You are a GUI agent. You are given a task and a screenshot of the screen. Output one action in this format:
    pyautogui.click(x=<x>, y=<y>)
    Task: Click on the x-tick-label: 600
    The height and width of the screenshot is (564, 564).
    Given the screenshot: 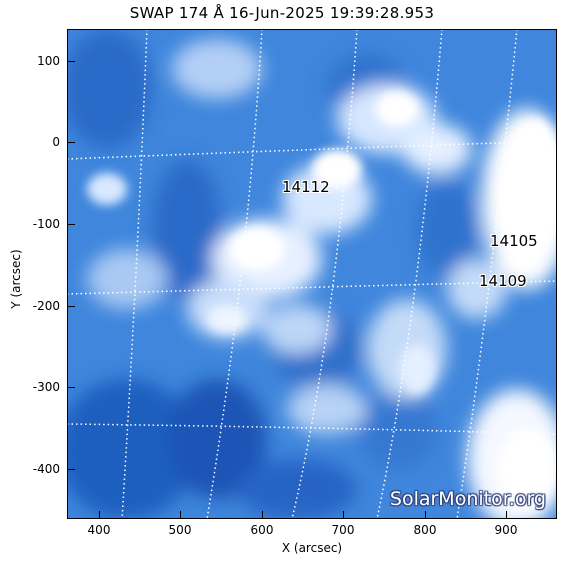 What is the action you would take?
    pyautogui.click(x=262, y=530)
    